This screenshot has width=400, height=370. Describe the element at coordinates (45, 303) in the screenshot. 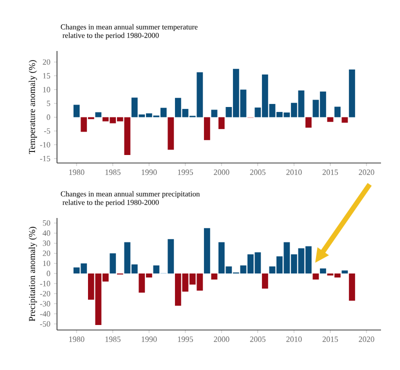

I see `y-tick-label: -30` at that location.